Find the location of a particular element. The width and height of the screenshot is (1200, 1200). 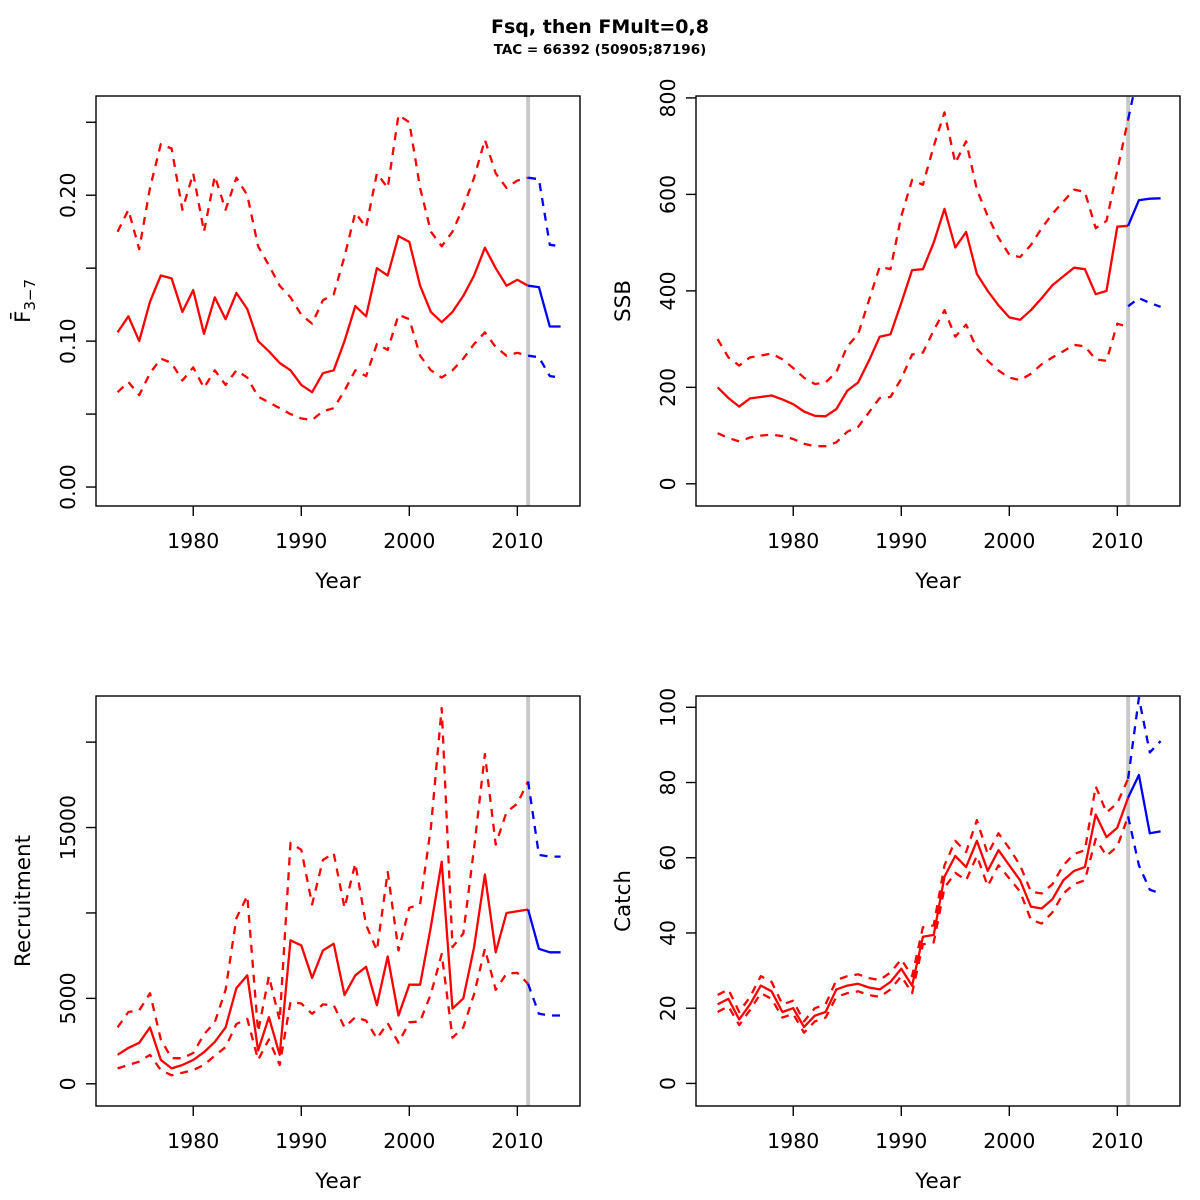

y-tick-label: 100 is located at coordinates (668, 707).